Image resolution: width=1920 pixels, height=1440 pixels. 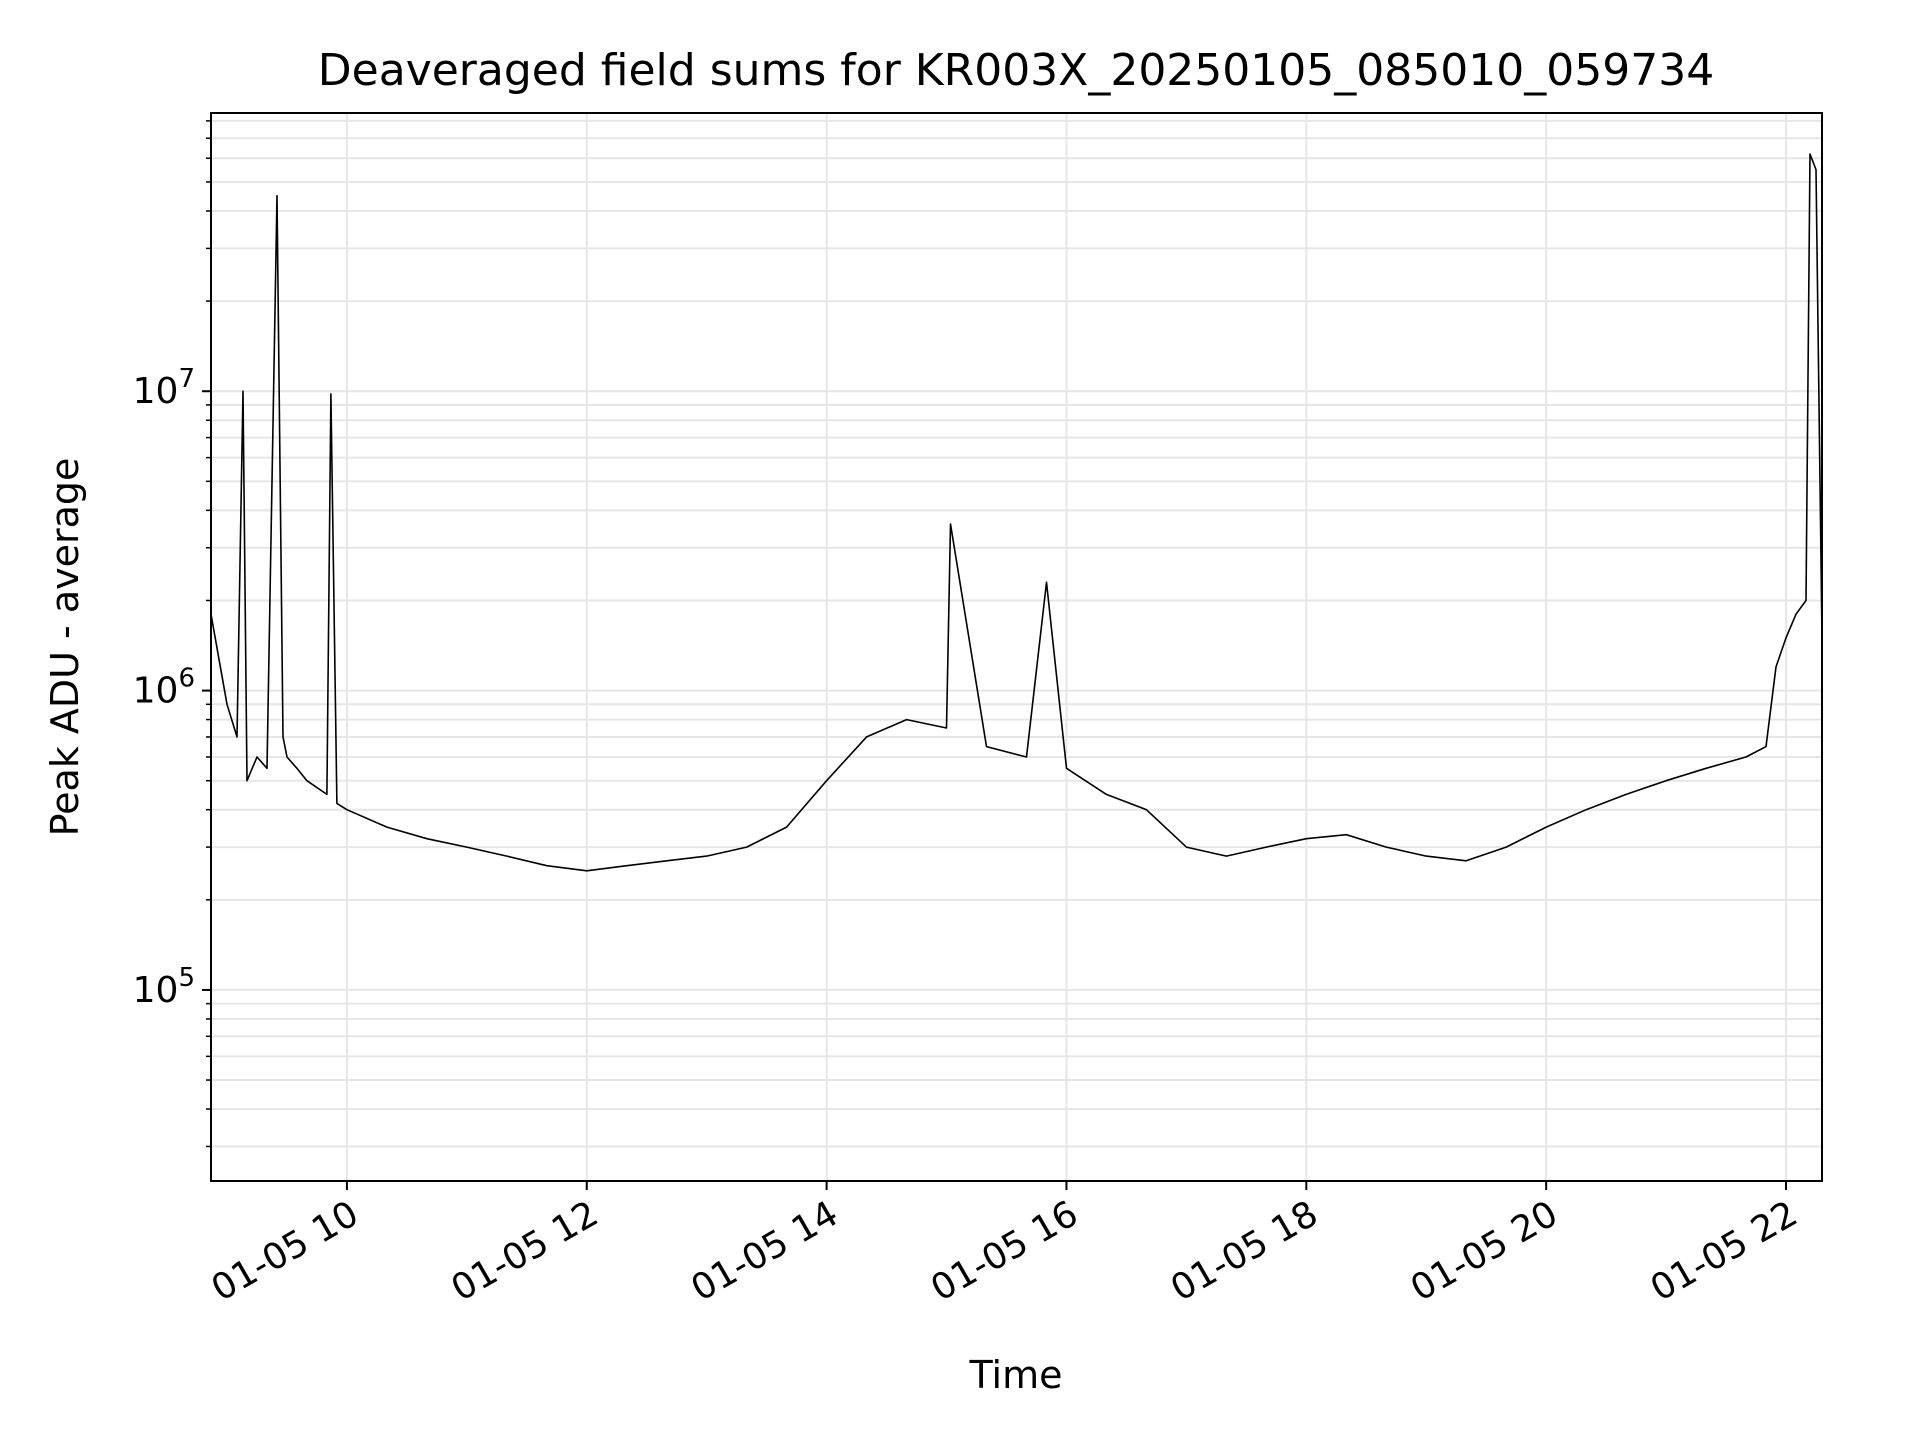 What do you see at coordinates (1016, 1375) in the screenshot?
I see `x-axis-label: Time` at bounding box center [1016, 1375].